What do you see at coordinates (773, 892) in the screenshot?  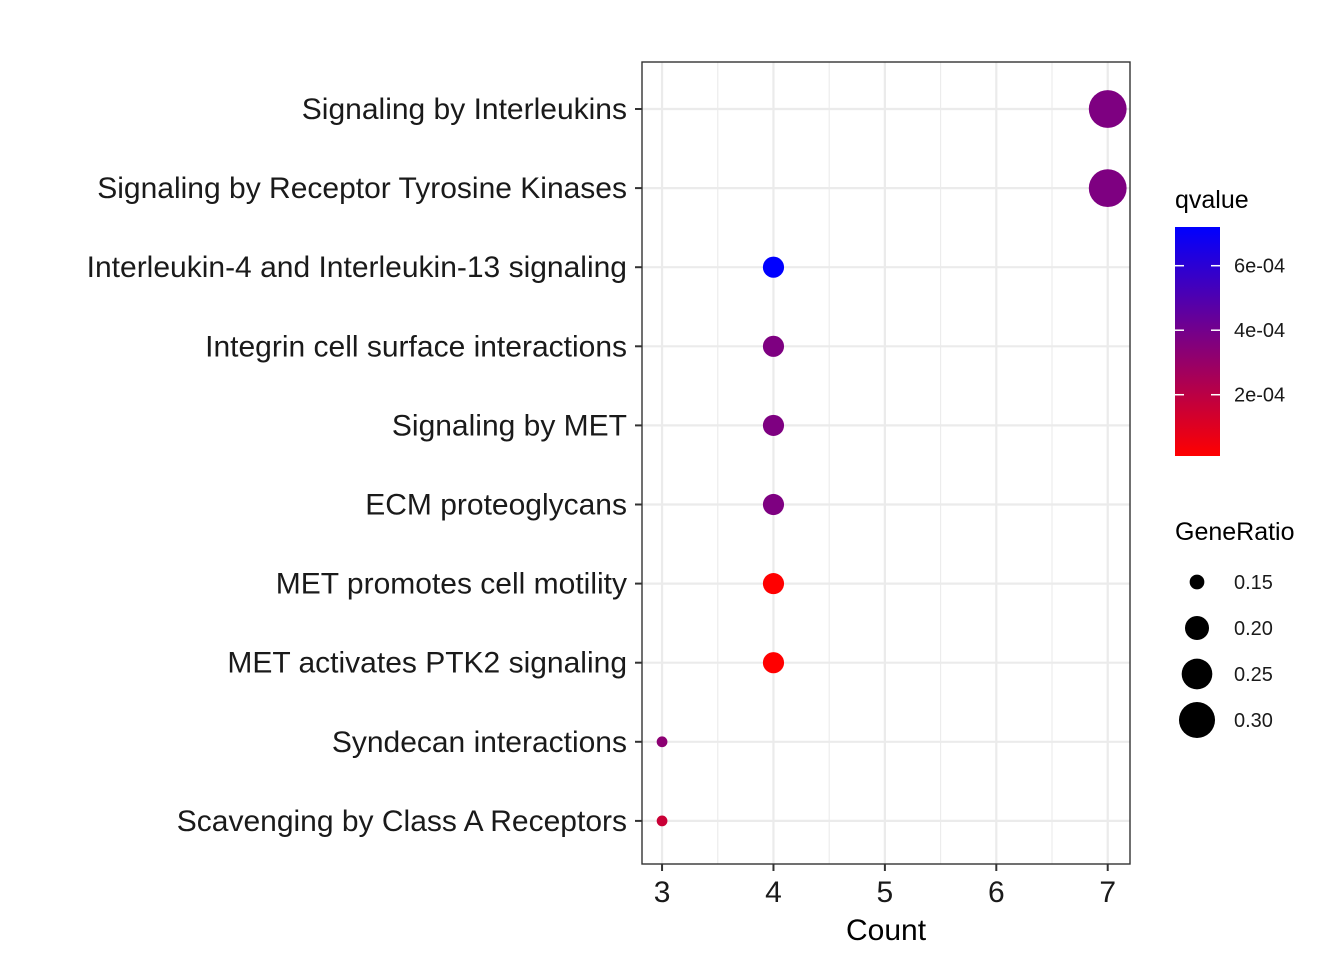 I see `x-tick-label: 4` at bounding box center [773, 892].